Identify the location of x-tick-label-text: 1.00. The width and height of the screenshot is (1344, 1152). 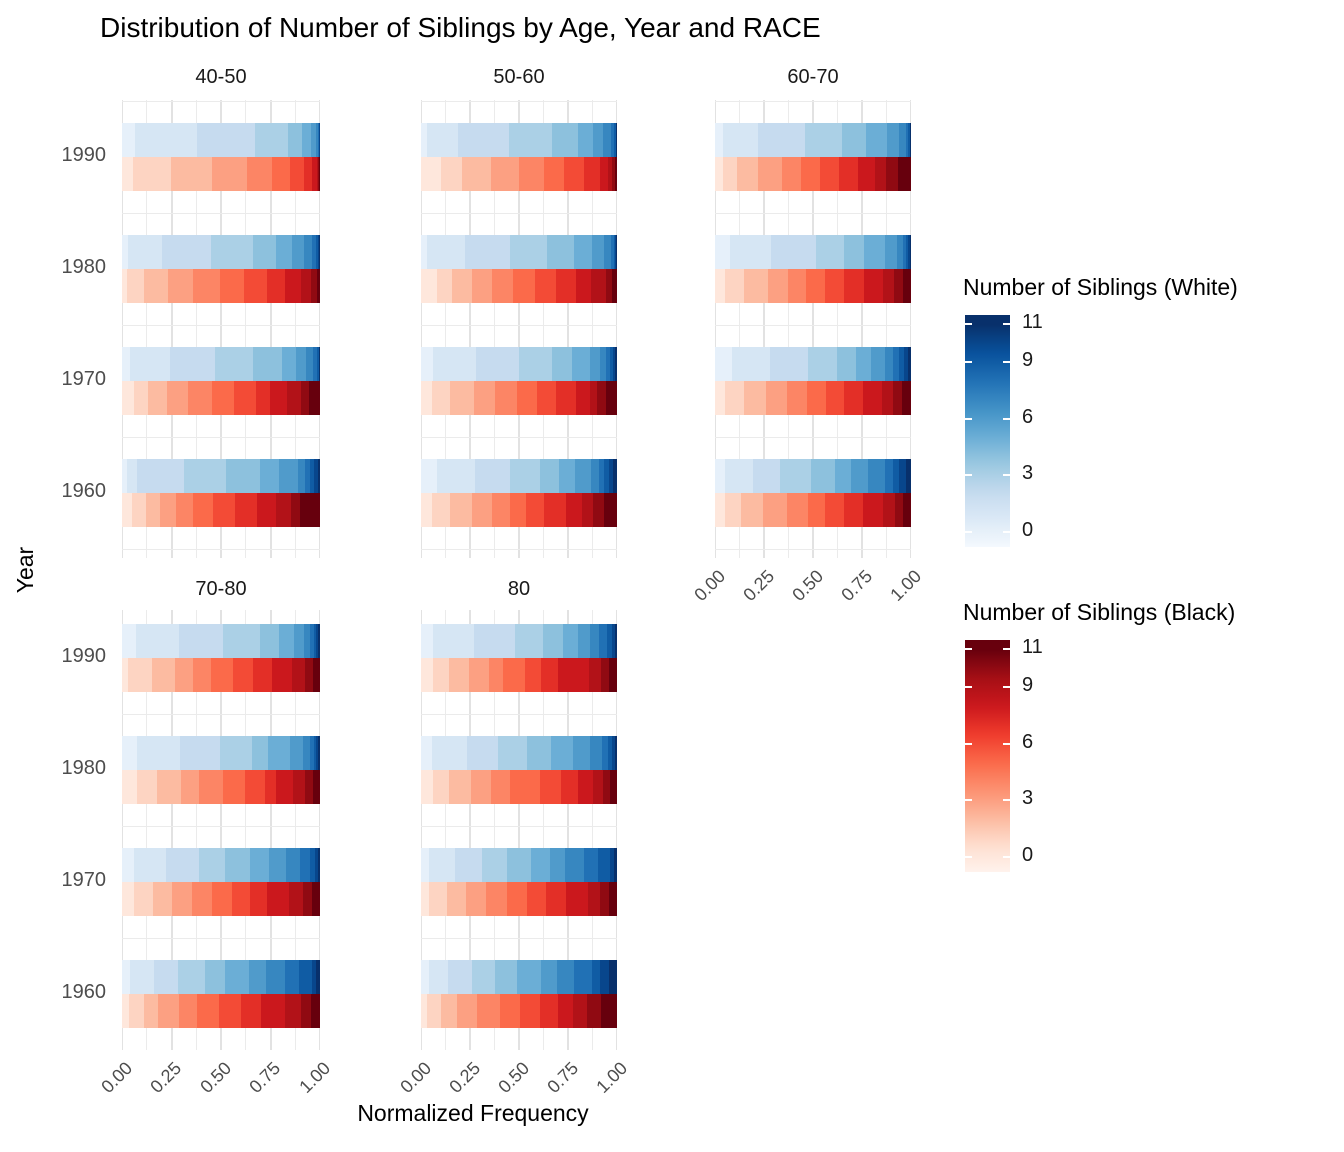
(612, 1077).